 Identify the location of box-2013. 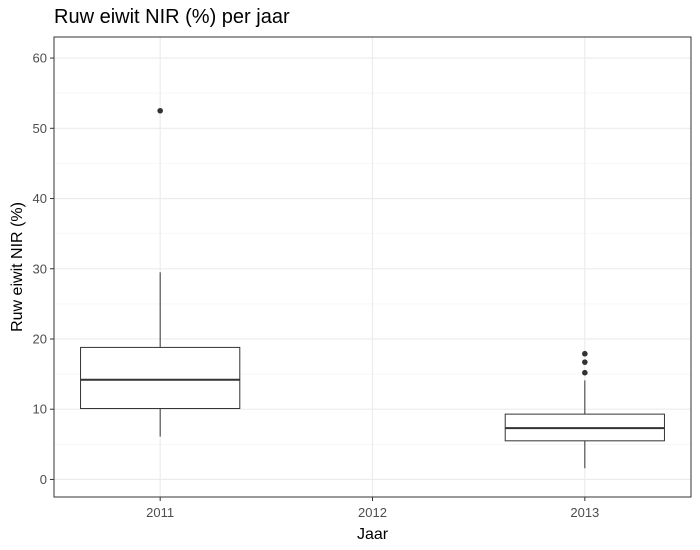
(584, 409).